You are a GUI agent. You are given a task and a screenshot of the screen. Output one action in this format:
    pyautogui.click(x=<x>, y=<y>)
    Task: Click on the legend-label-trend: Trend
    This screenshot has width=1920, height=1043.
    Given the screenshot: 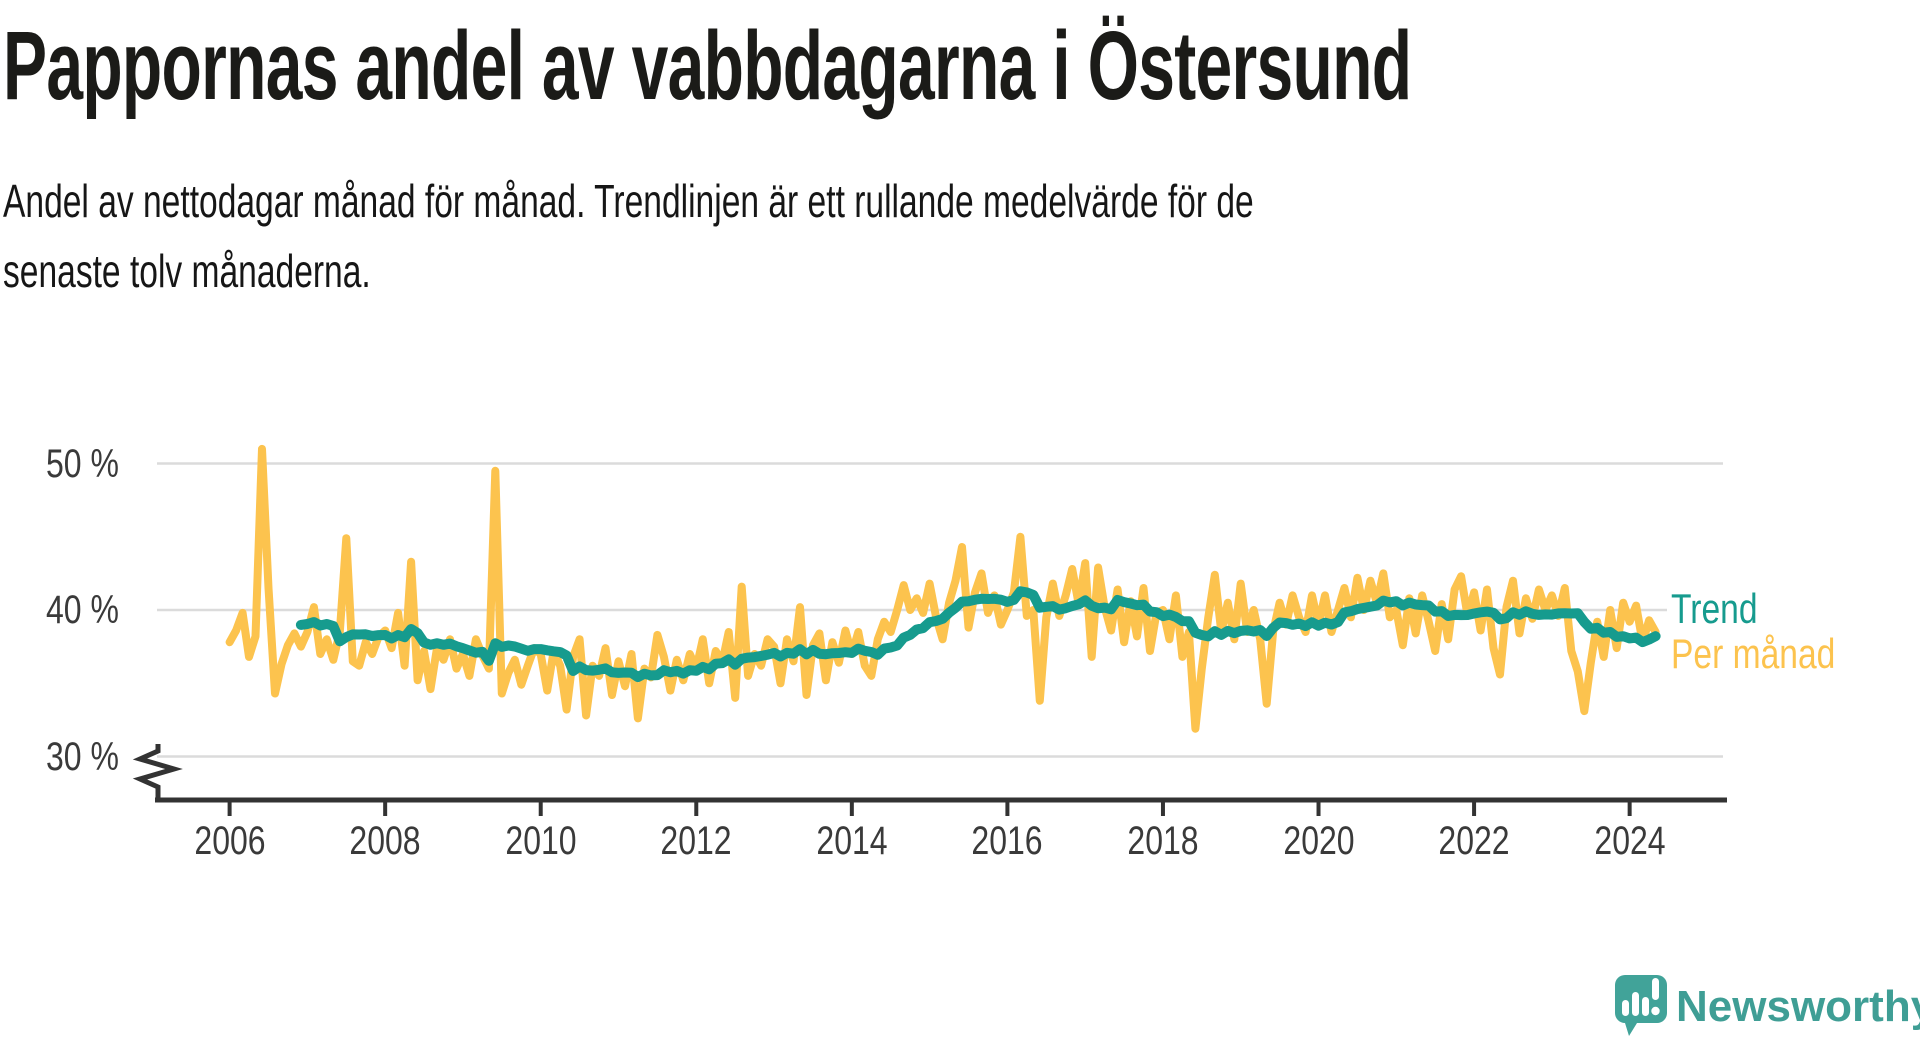 What is the action you would take?
    pyautogui.click(x=1714, y=608)
    